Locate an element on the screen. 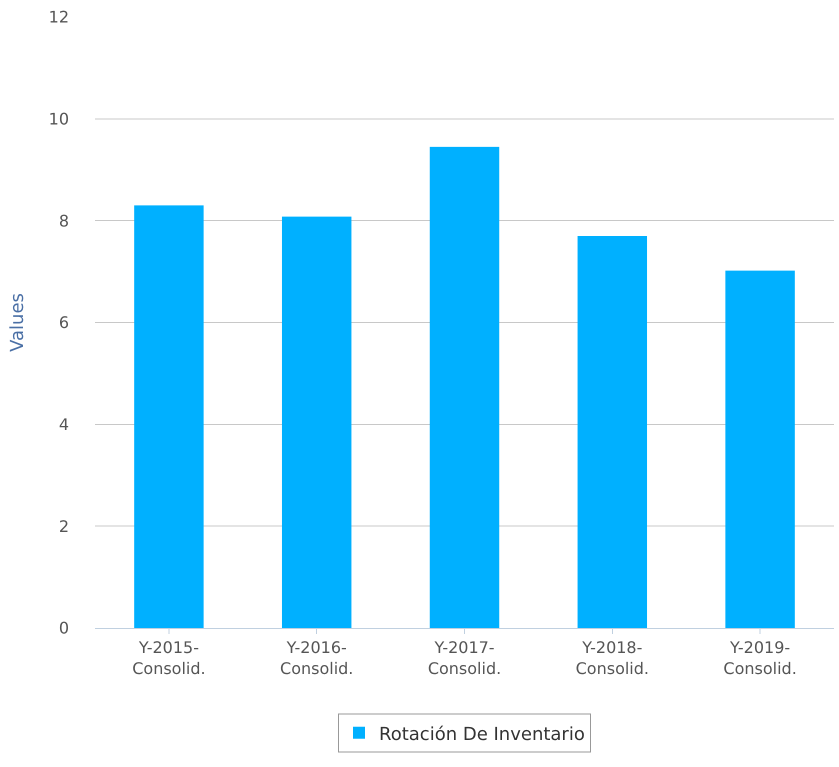 The height and width of the screenshot is (767, 839). y-axis-title: Values is located at coordinates (17, 322).